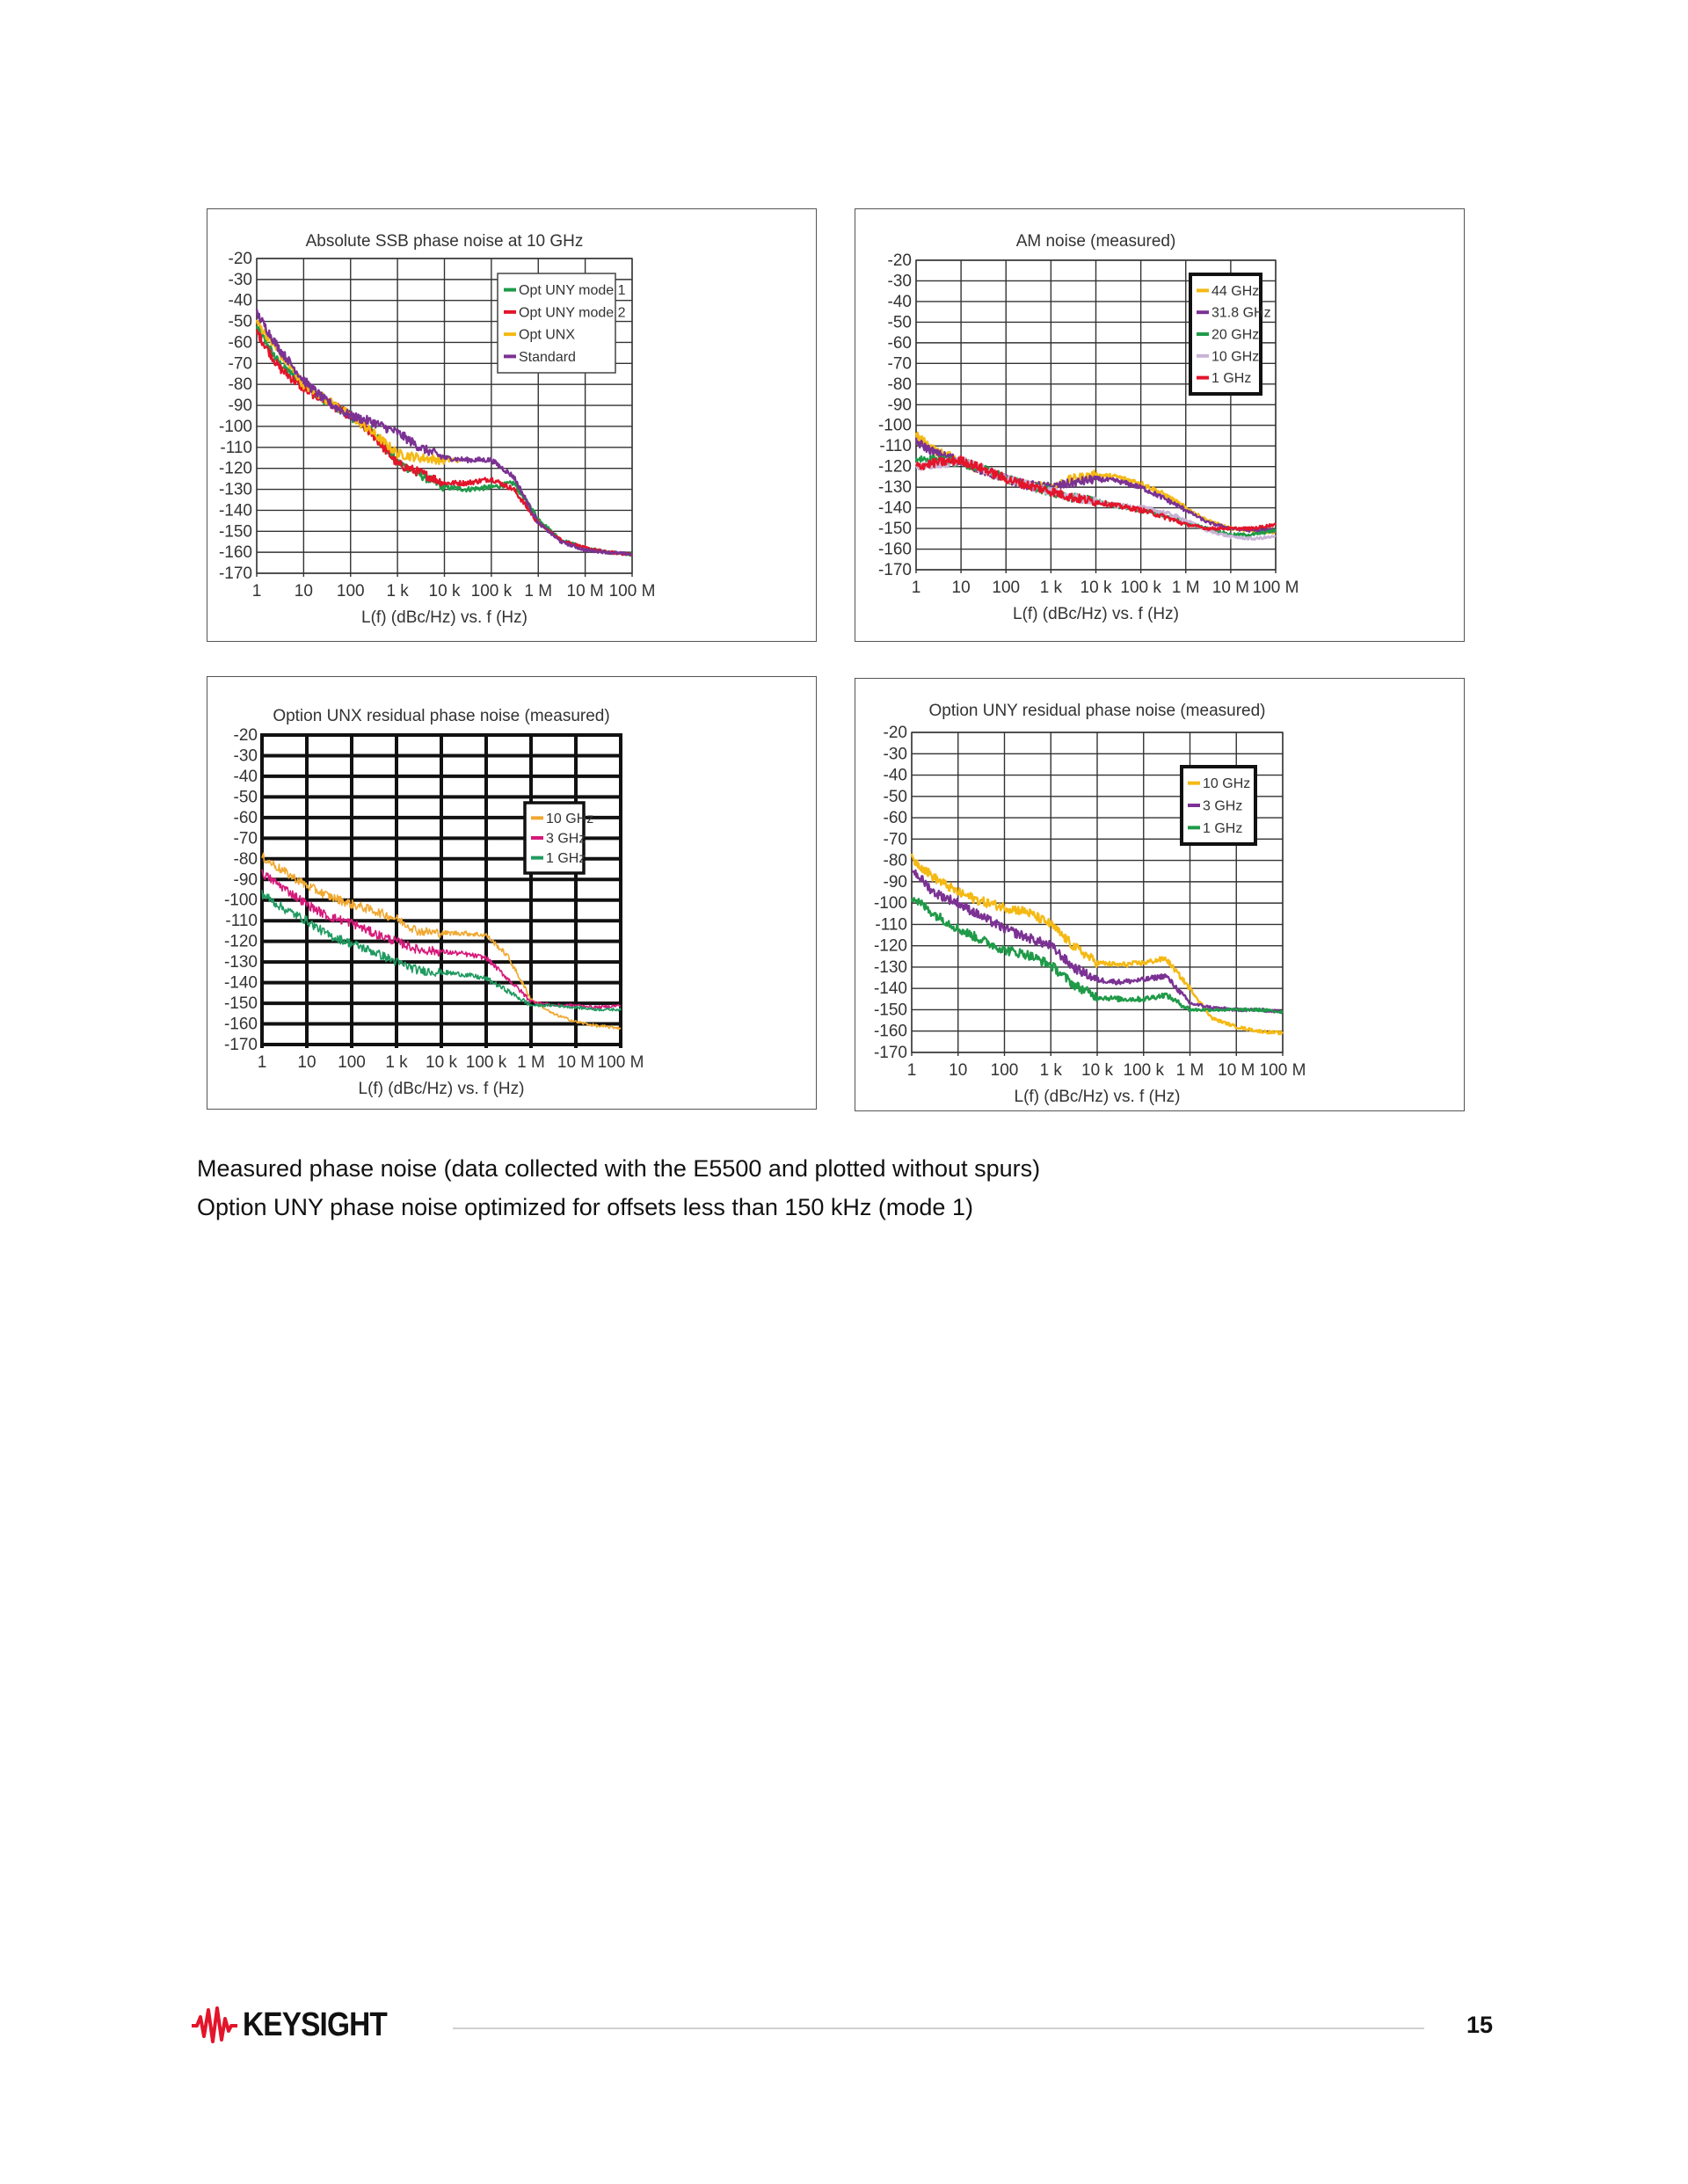 This screenshot has width=1688, height=2184. Describe the element at coordinates (1097, 1070) in the screenshot. I see `x-tick-label: 10 k` at that location.